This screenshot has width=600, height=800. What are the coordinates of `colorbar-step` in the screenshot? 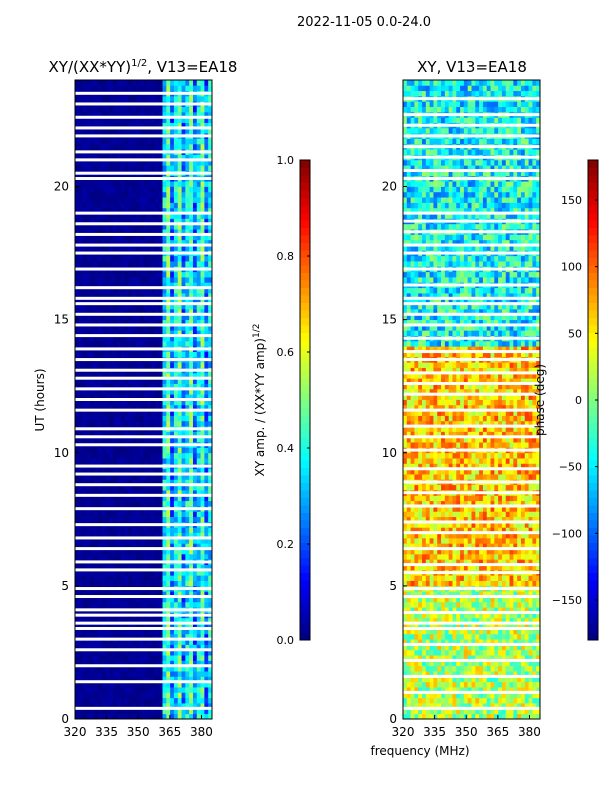 It's located at (305, 471).